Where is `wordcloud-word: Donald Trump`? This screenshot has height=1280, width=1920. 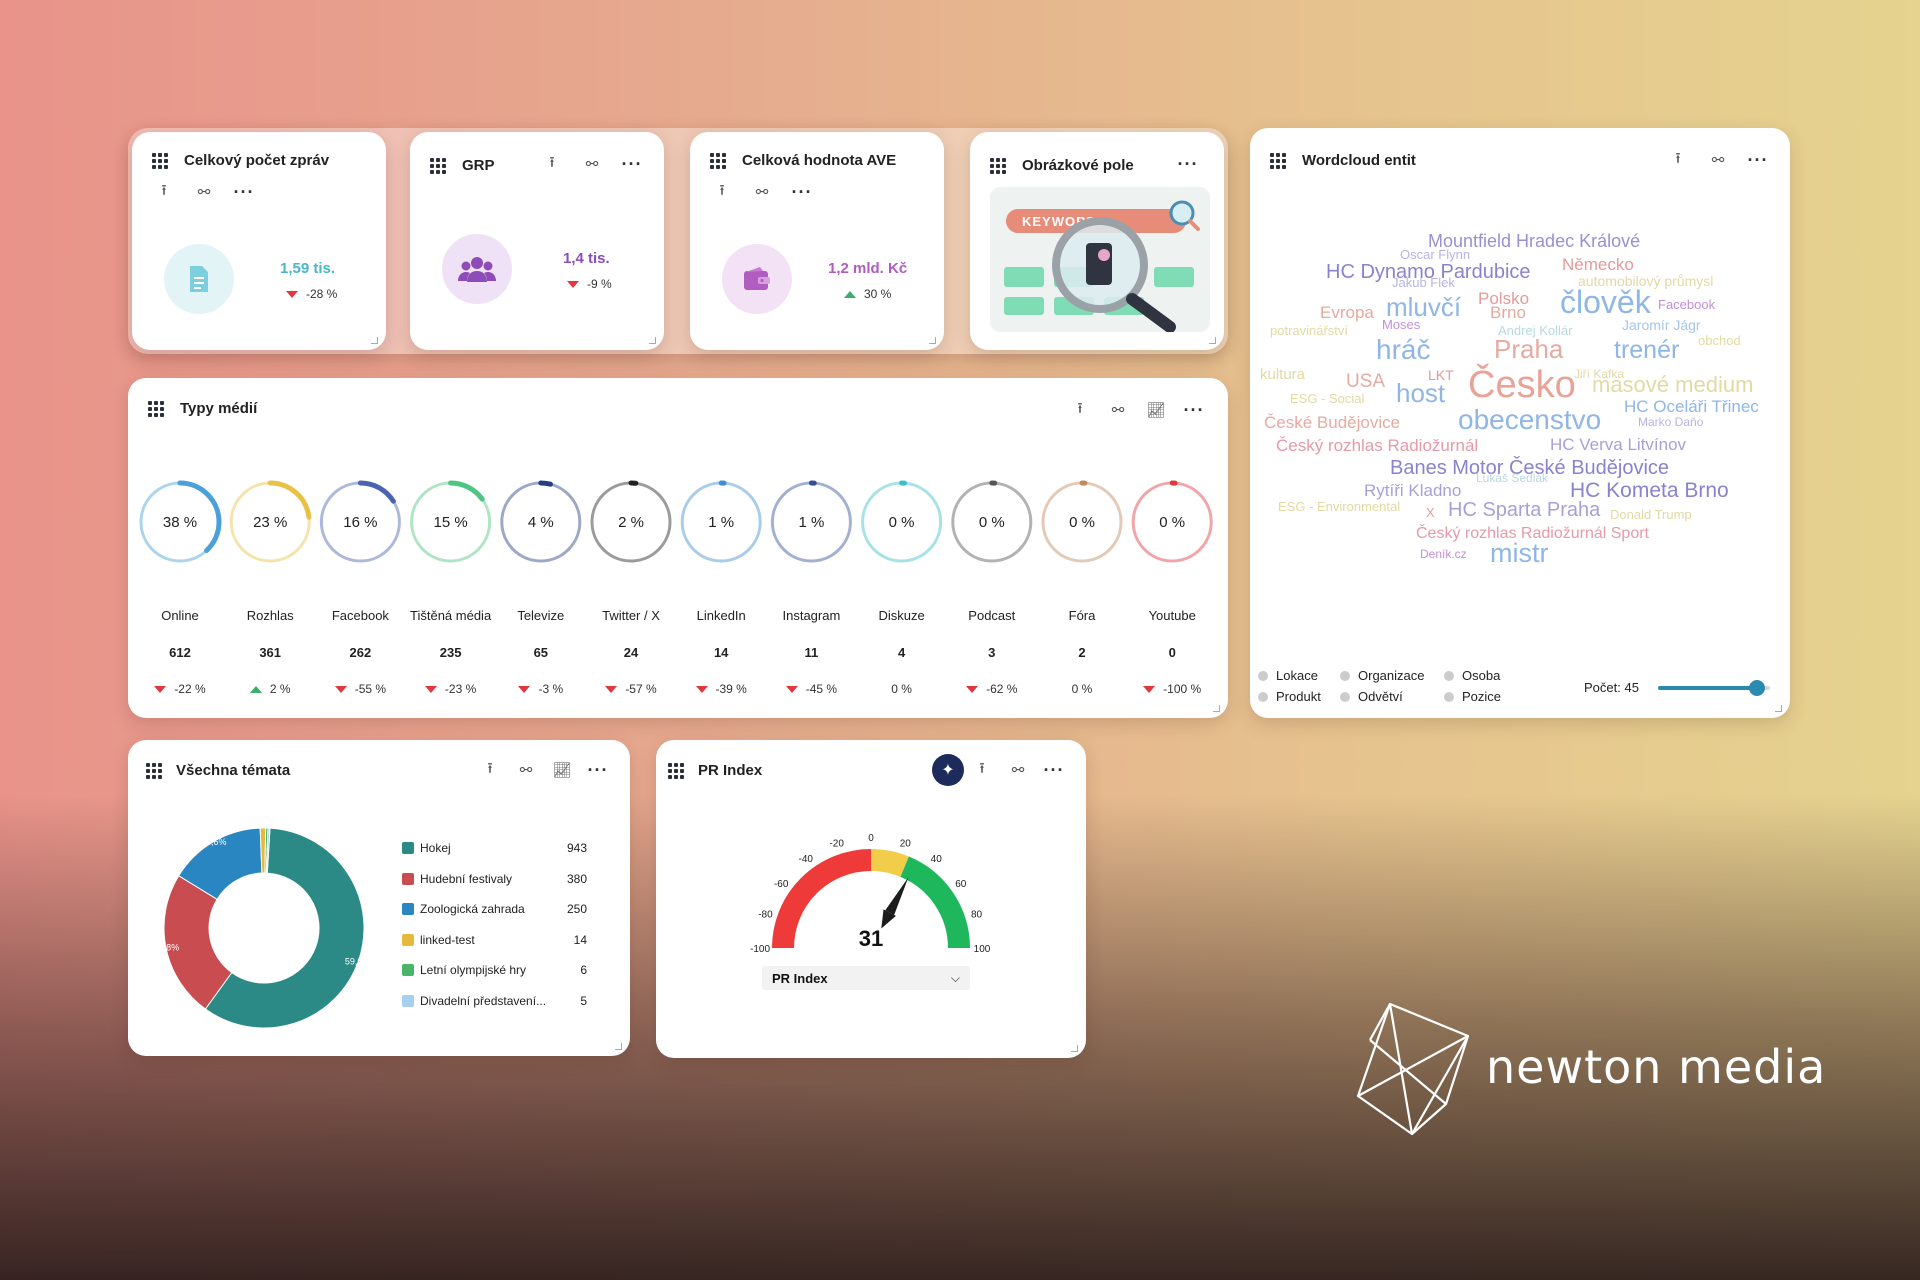
wordcloud-word: Donald Trump is located at coordinates (1651, 514).